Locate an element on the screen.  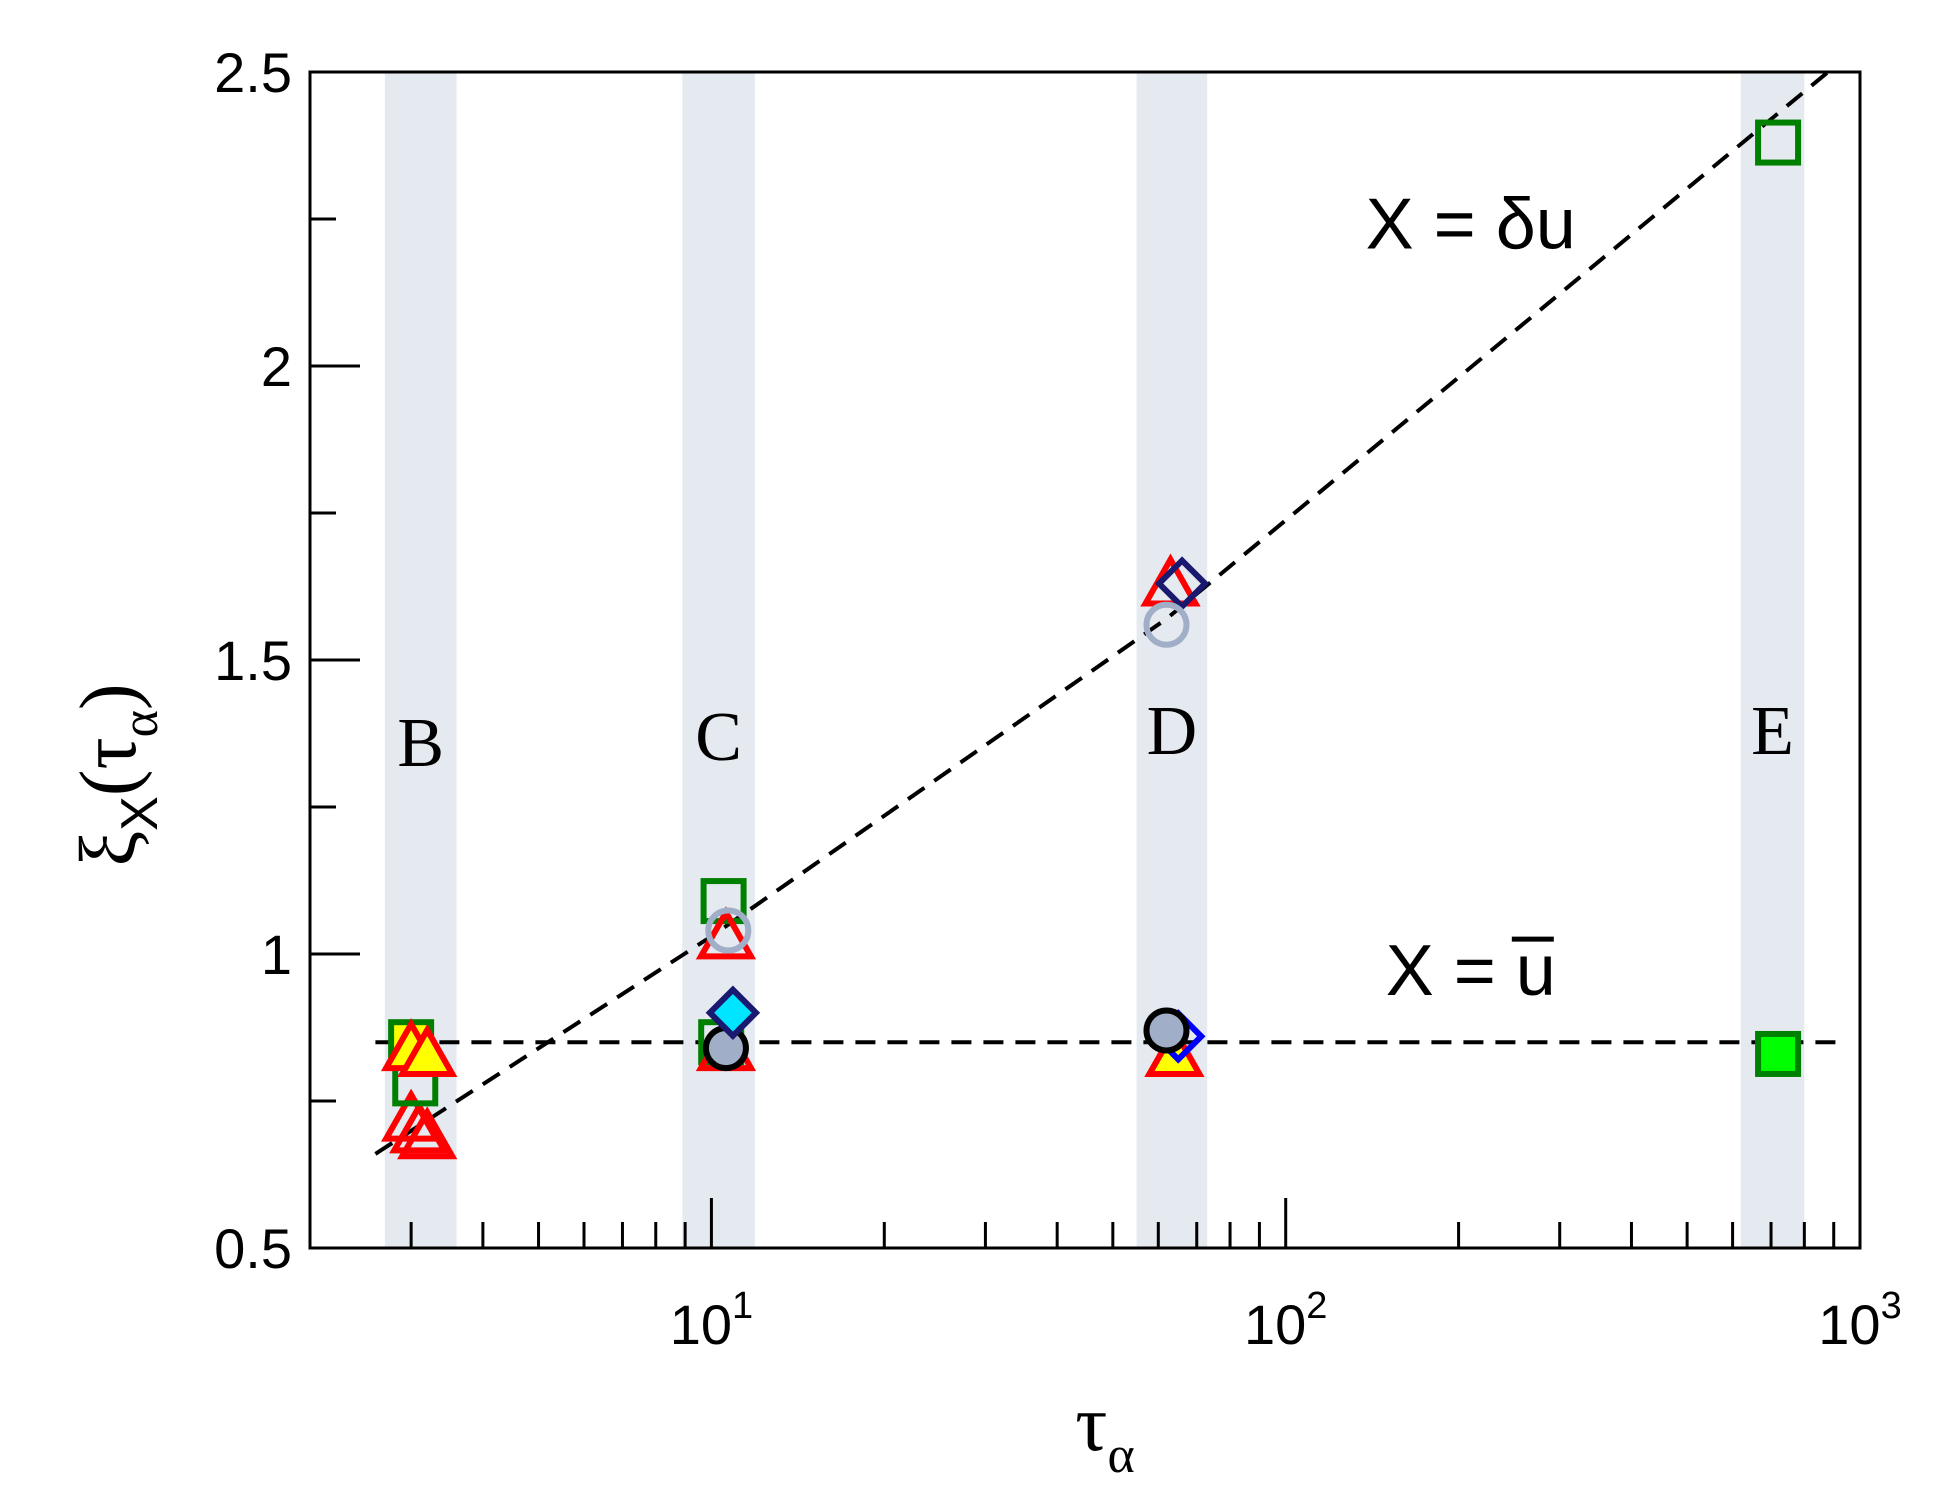
y-axis-title-symbol: ξ is located at coordinates (109, 849).